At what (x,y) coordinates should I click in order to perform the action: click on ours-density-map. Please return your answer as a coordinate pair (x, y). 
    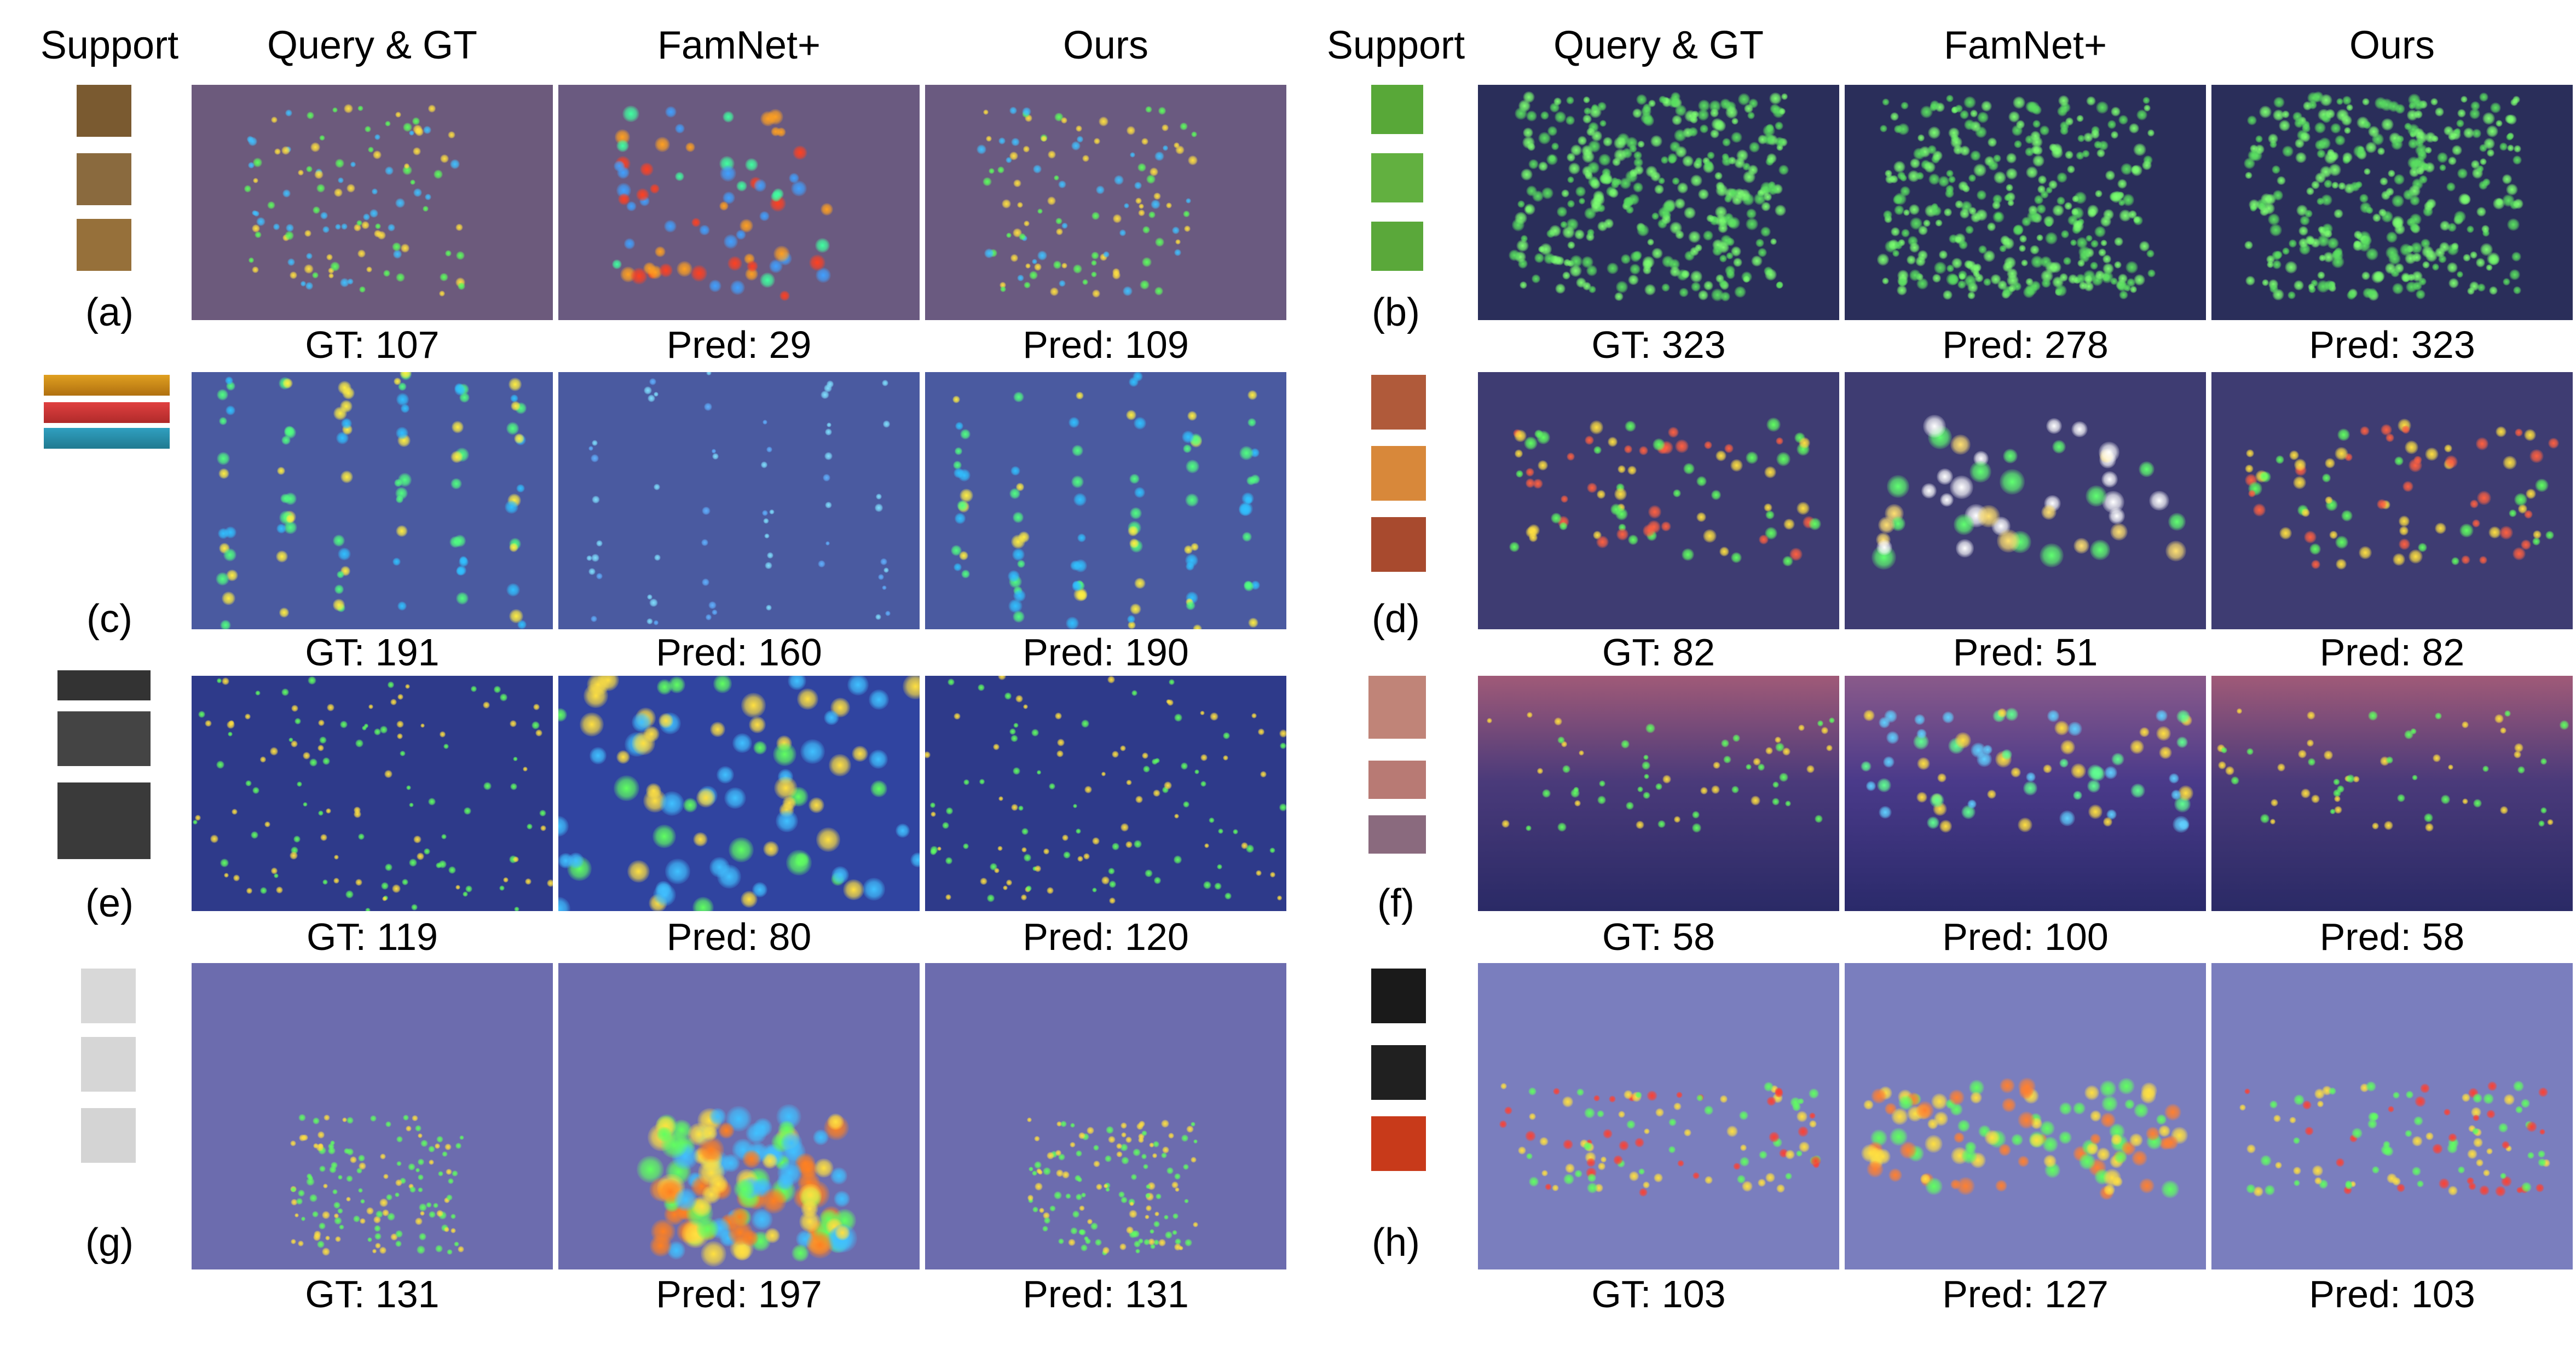
    Looking at the image, I should click on (2392, 793).